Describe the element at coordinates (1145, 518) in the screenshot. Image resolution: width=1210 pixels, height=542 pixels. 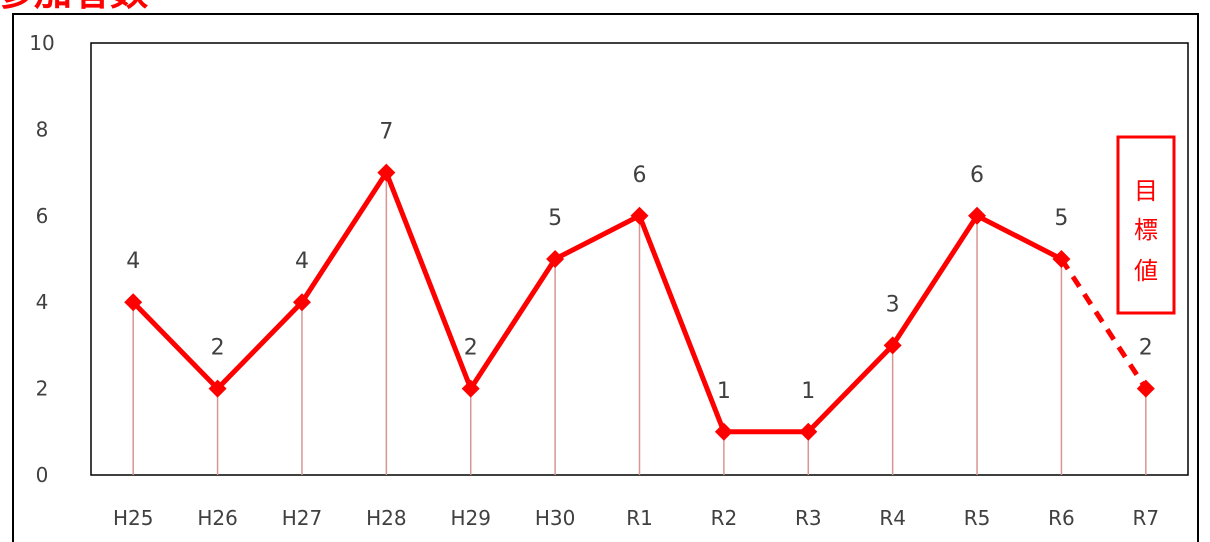
I see `x-tick-label: R7` at that location.